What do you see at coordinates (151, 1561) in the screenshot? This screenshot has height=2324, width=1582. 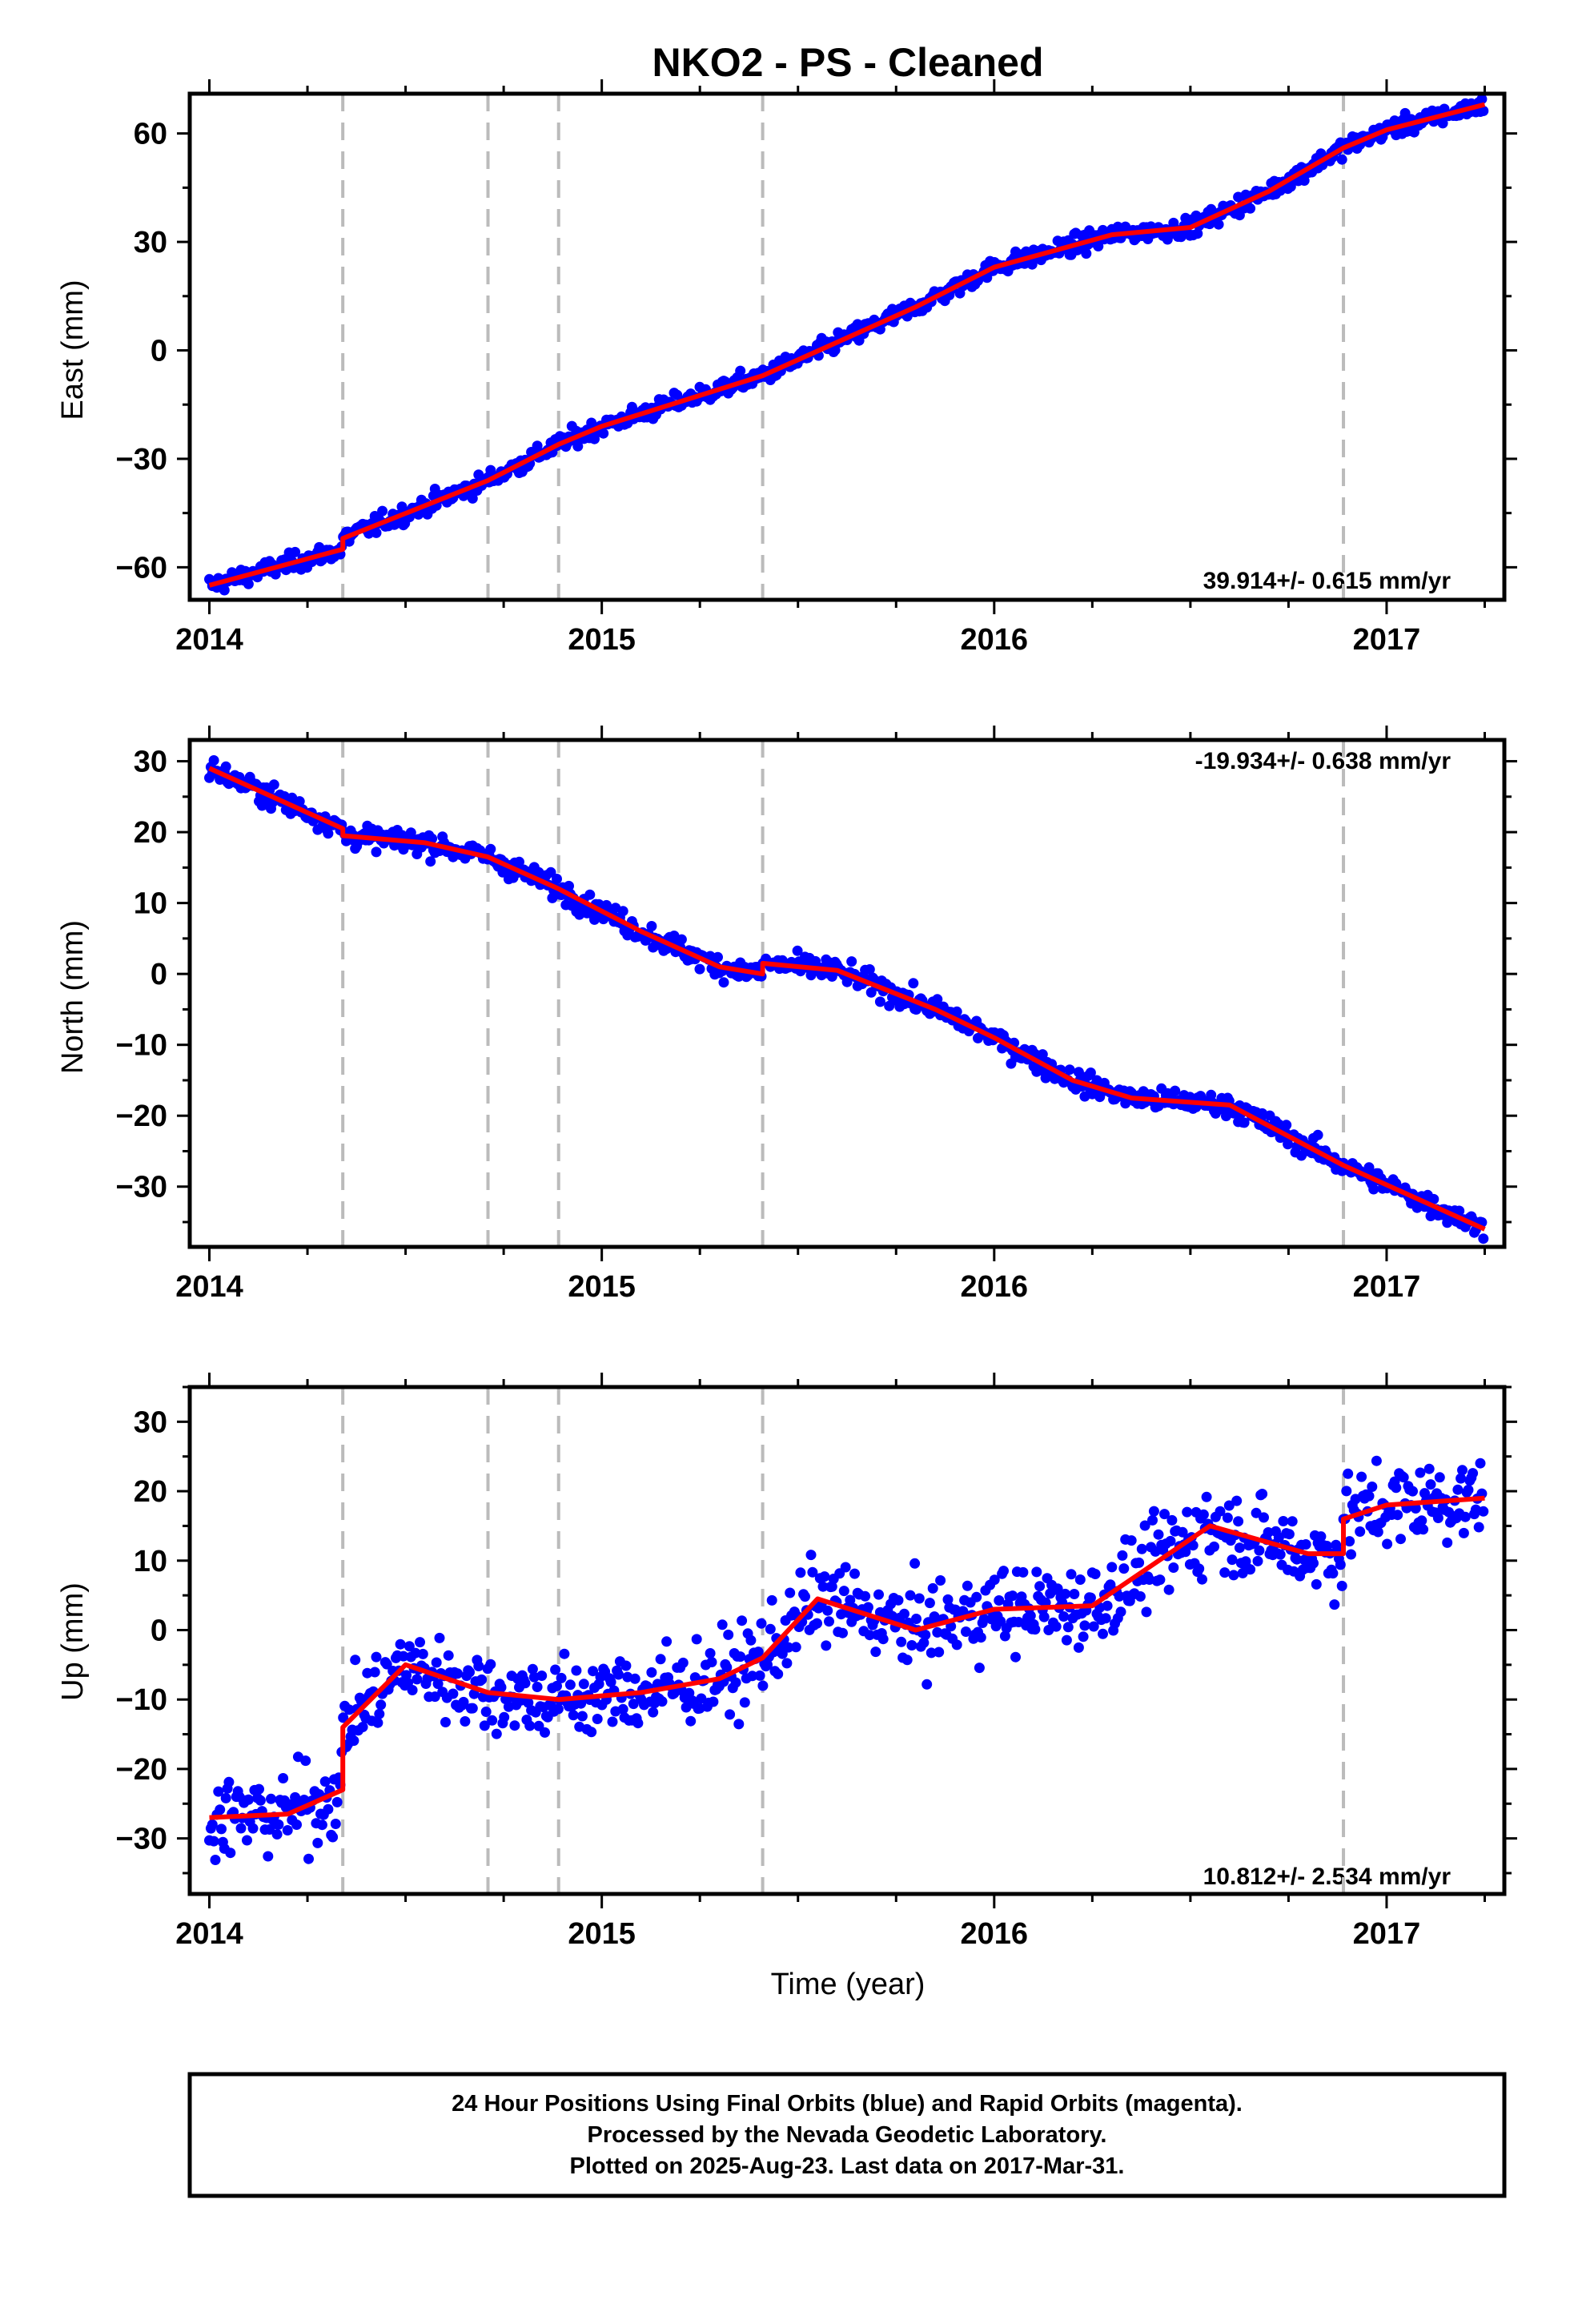 I see `up-y-tick-label: 10` at bounding box center [151, 1561].